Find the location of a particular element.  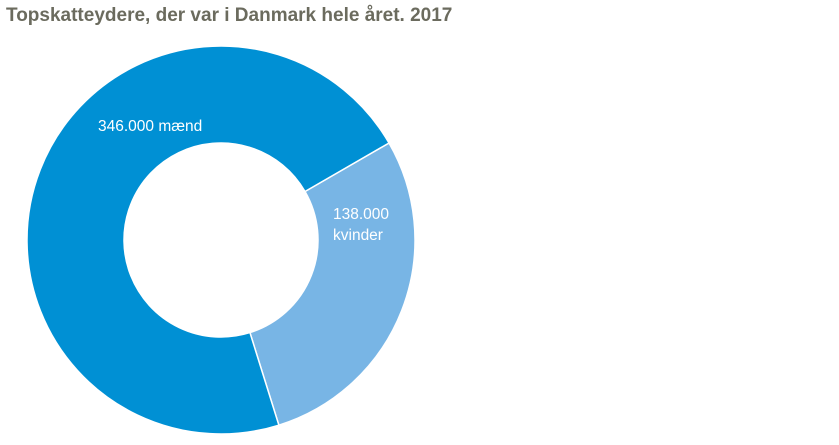

slice-kvinder is located at coordinates (332, 284).